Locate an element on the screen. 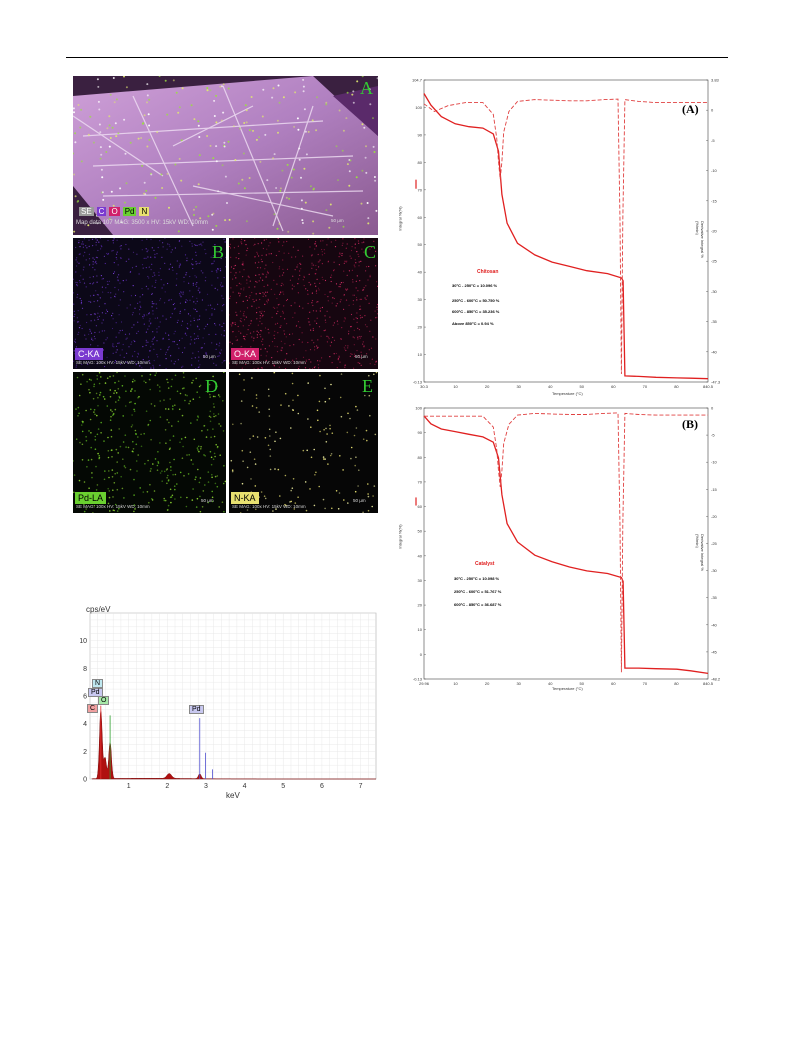 The width and height of the screenshot is (793, 1053). y-tick-label: 0 is located at coordinates (85, 780).